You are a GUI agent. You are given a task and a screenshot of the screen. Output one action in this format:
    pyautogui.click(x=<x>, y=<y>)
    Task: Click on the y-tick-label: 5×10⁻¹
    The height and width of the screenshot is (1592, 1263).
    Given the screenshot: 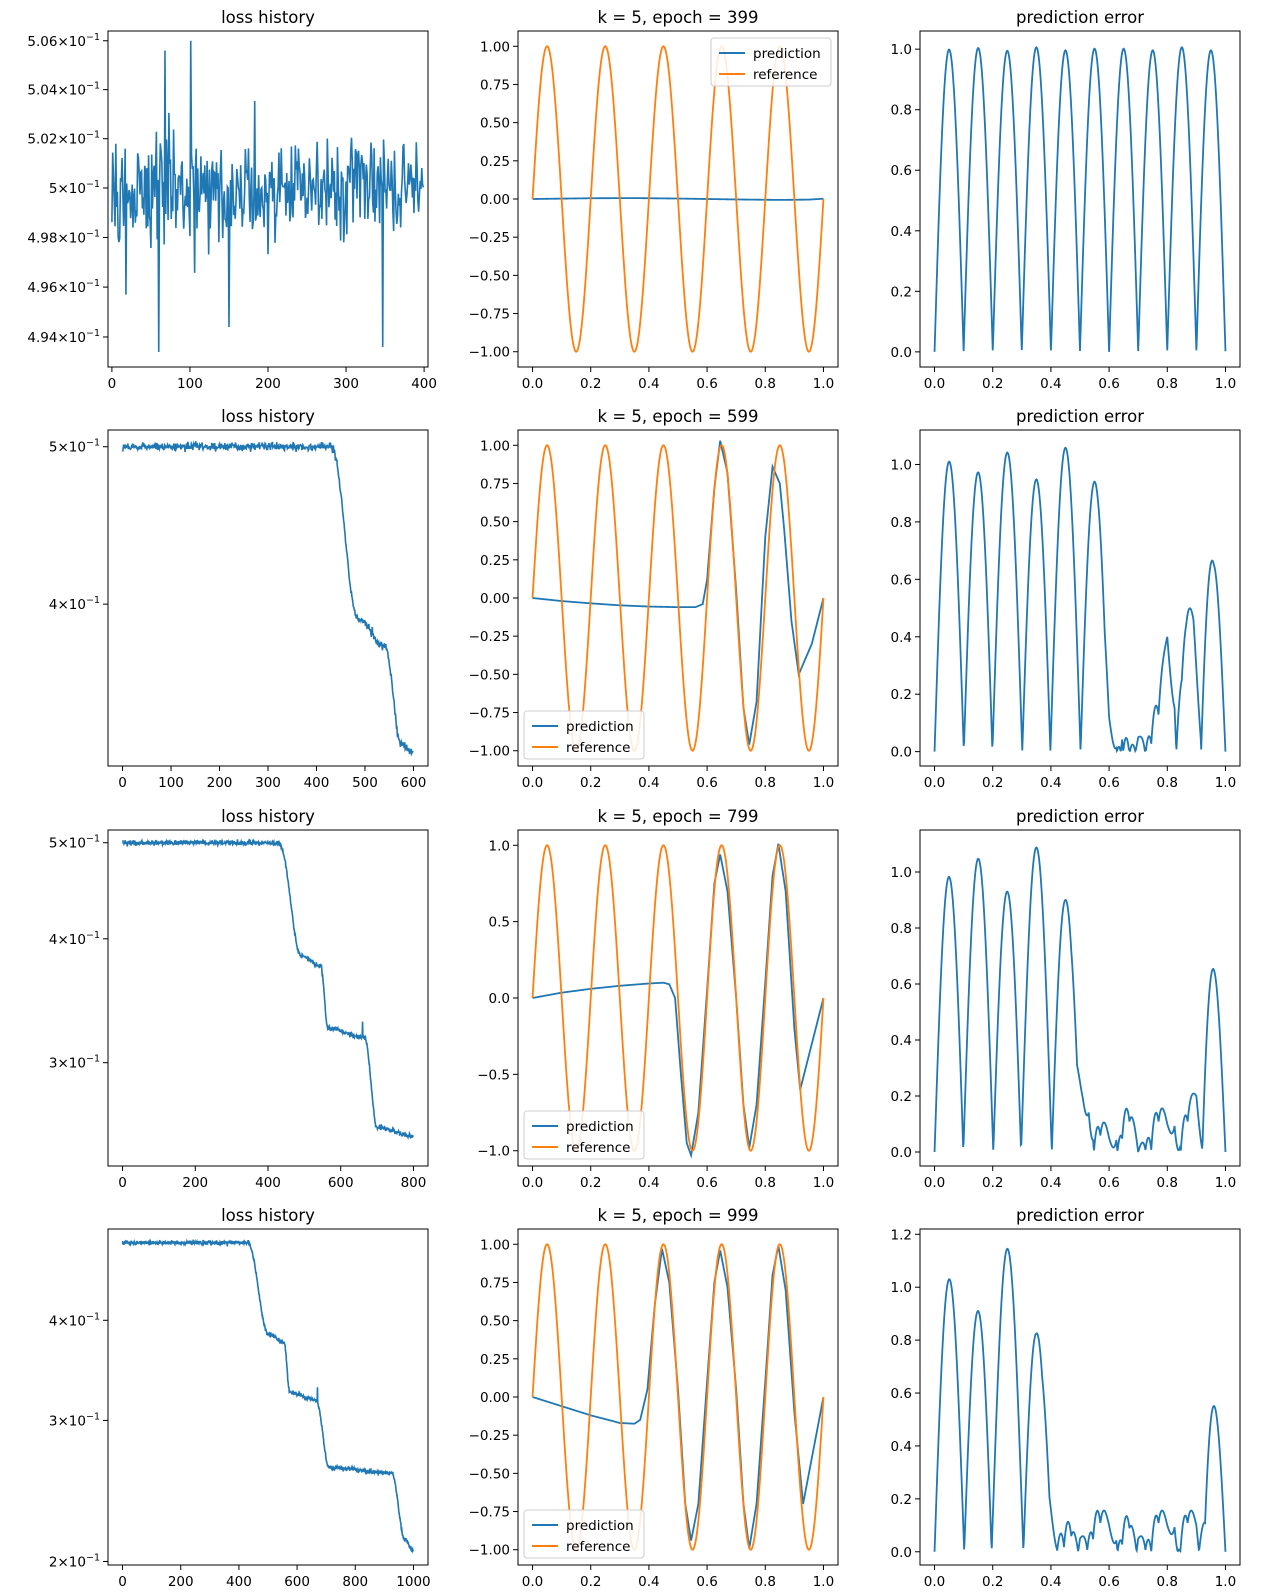 What is the action you would take?
    pyautogui.click(x=74, y=447)
    